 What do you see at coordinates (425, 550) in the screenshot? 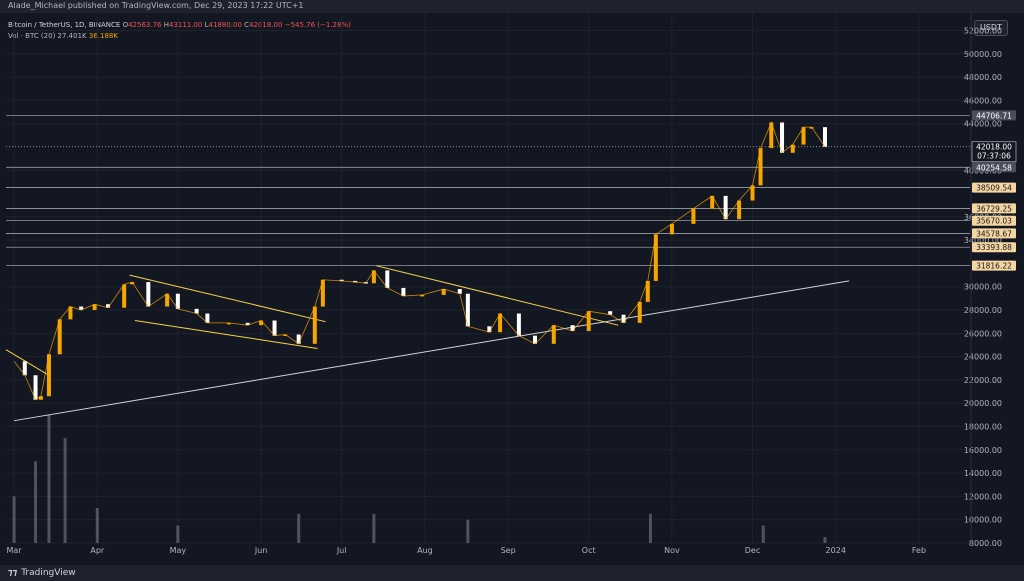
I see `x-tick-label: Aug` at bounding box center [425, 550].